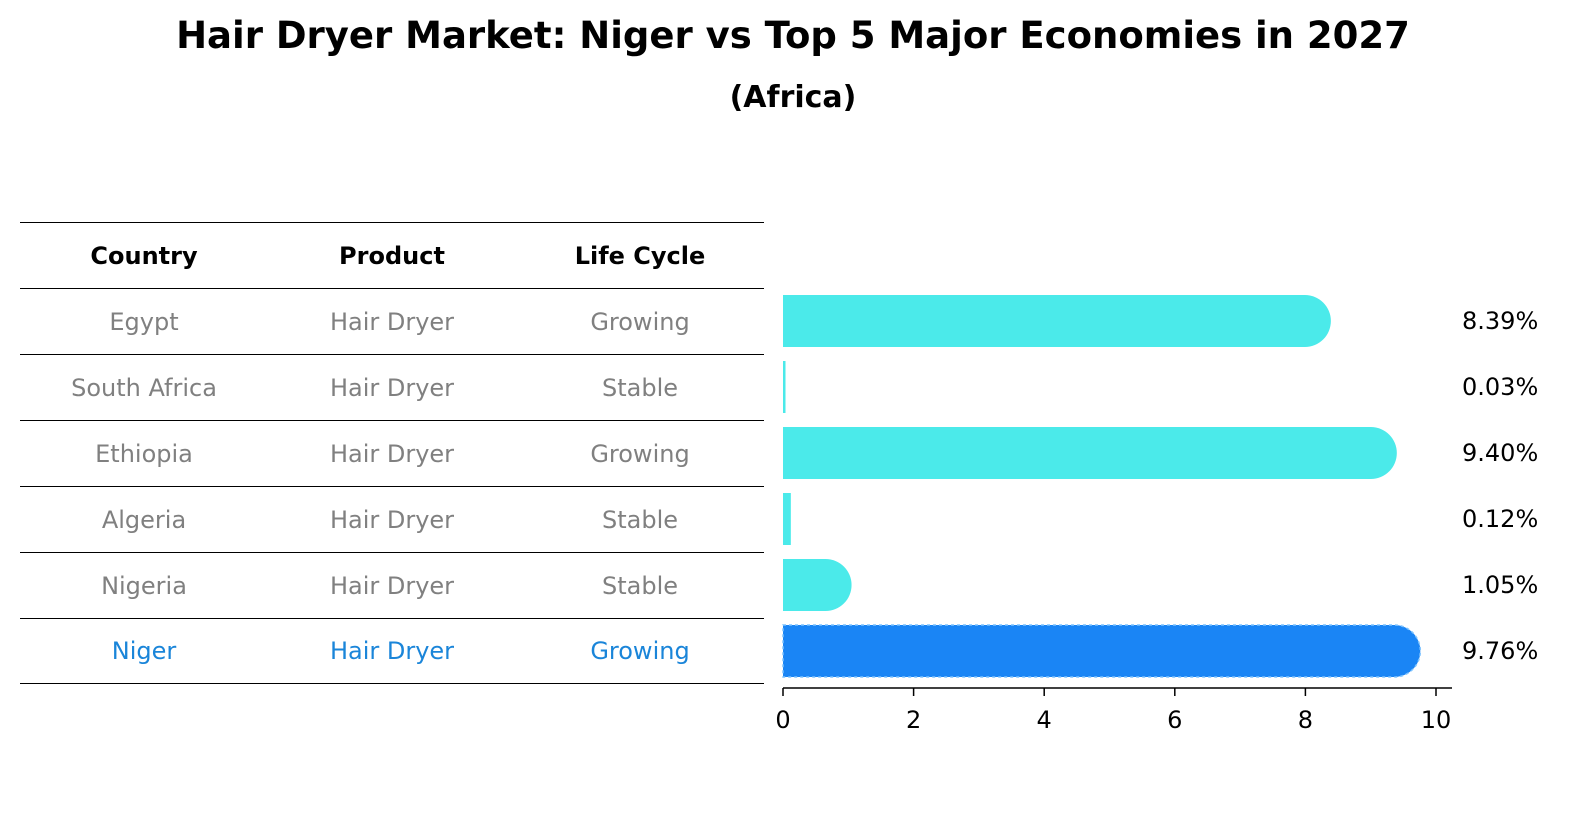 This screenshot has height=823, width=1586. Describe the element at coordinates (784, 387) in the screenshot. I see `bar-south-africa` at that location.